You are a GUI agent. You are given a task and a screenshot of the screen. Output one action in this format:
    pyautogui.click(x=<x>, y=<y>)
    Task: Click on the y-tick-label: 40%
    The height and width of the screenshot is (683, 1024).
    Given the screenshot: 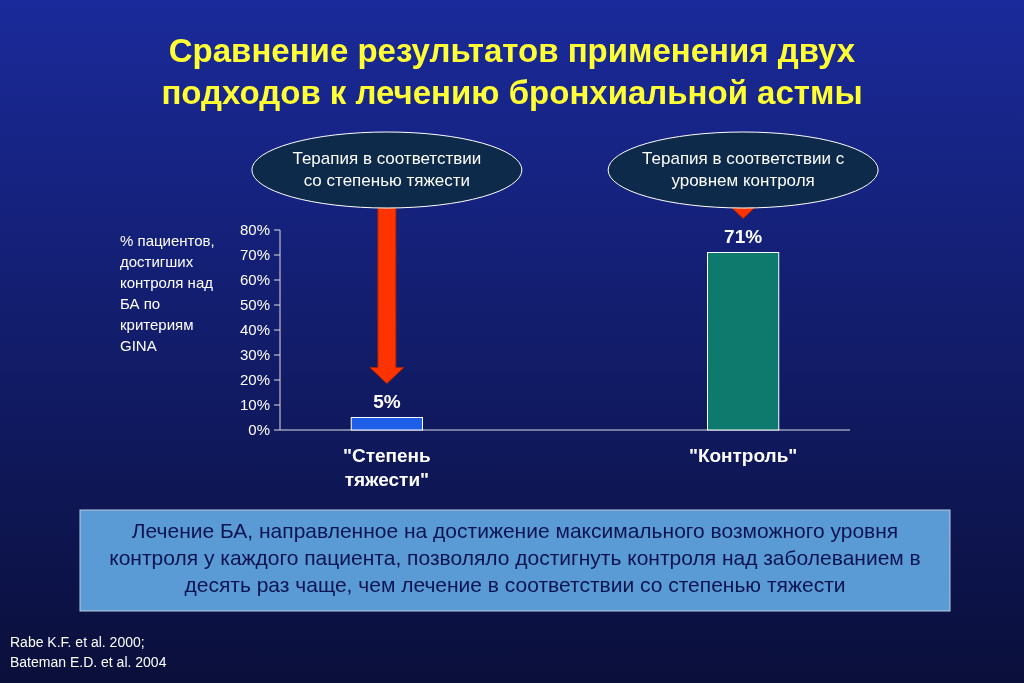 What is the action you would take?
    pyautogui.click(x=254, y=330)
    